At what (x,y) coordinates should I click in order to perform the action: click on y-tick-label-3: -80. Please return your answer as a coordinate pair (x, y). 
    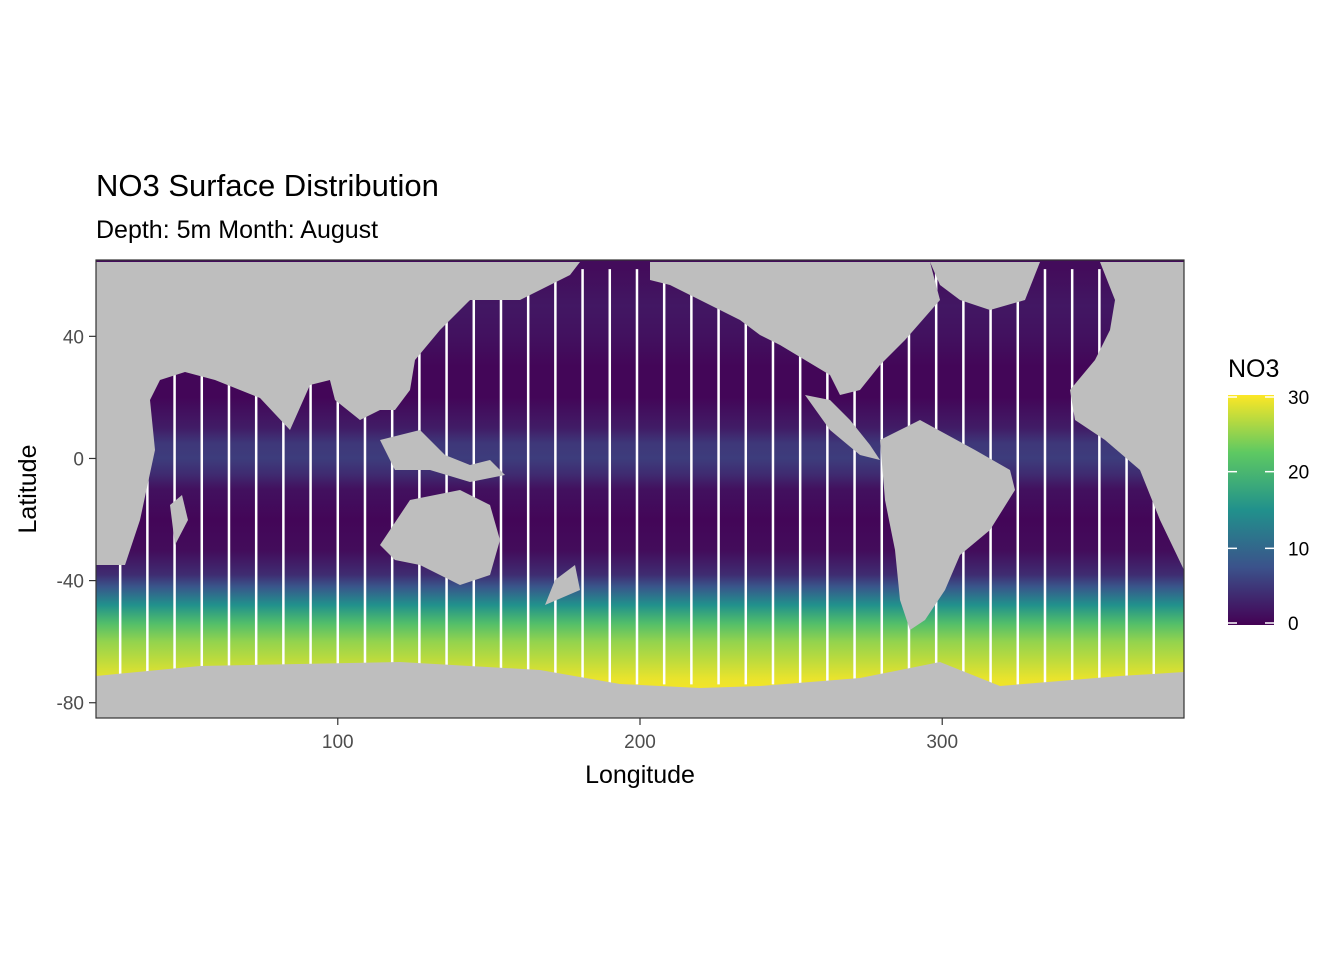
    Looking at the image, I should click on (70, 704).